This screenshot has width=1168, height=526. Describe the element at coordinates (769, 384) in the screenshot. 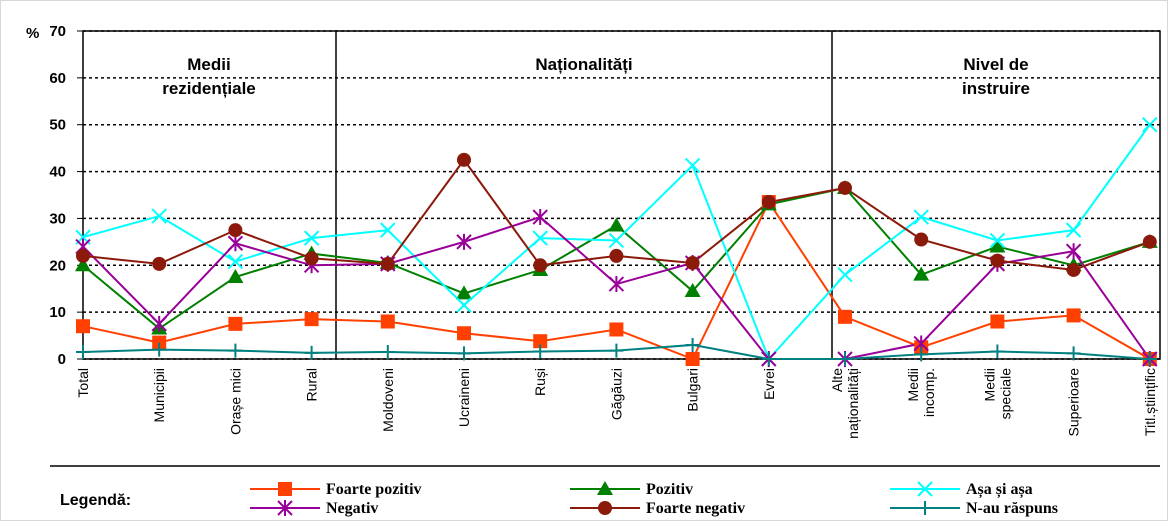

I see `x-tick-label: Evrei` at that location.